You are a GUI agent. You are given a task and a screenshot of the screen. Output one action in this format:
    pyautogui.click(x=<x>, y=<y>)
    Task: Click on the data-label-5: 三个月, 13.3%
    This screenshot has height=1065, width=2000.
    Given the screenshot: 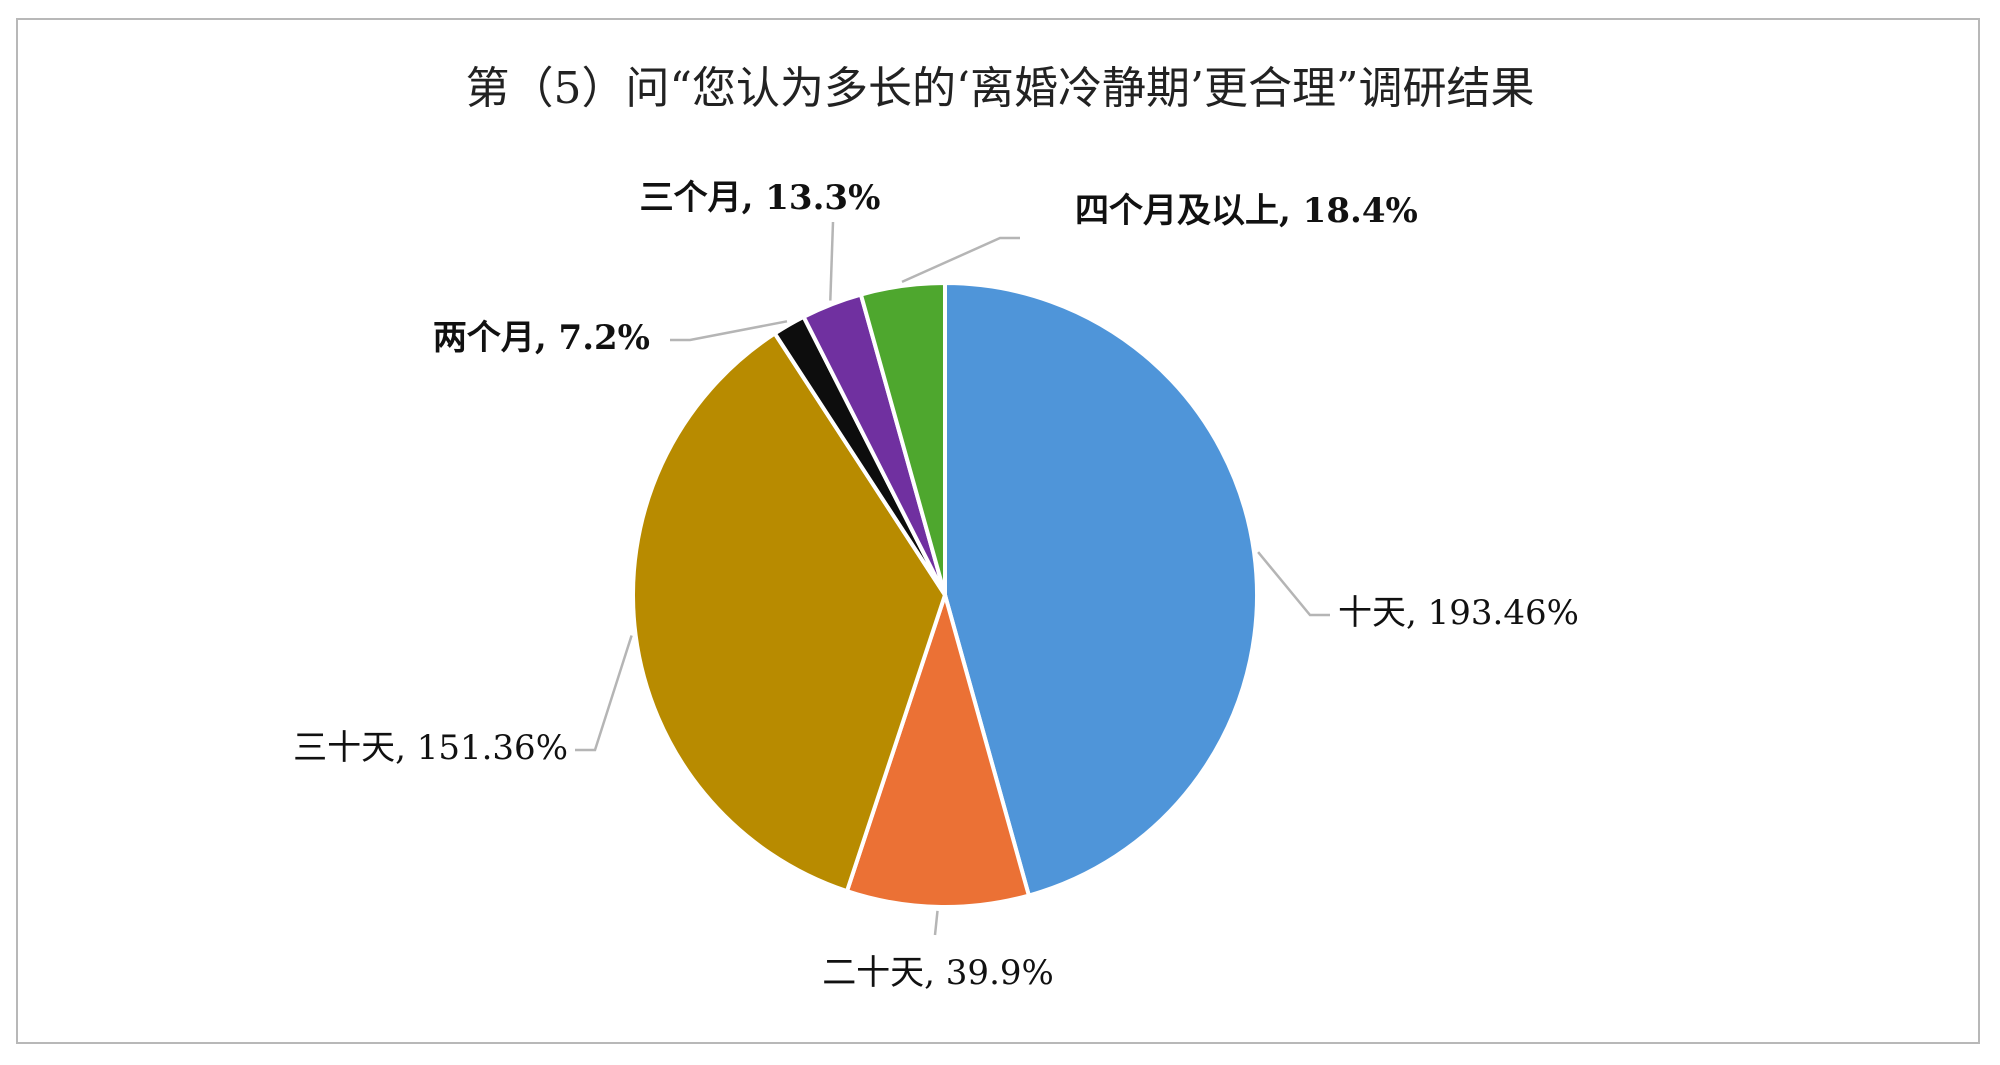 What is the action you would take?
    pyautogui.click(x=760, y=198)
    